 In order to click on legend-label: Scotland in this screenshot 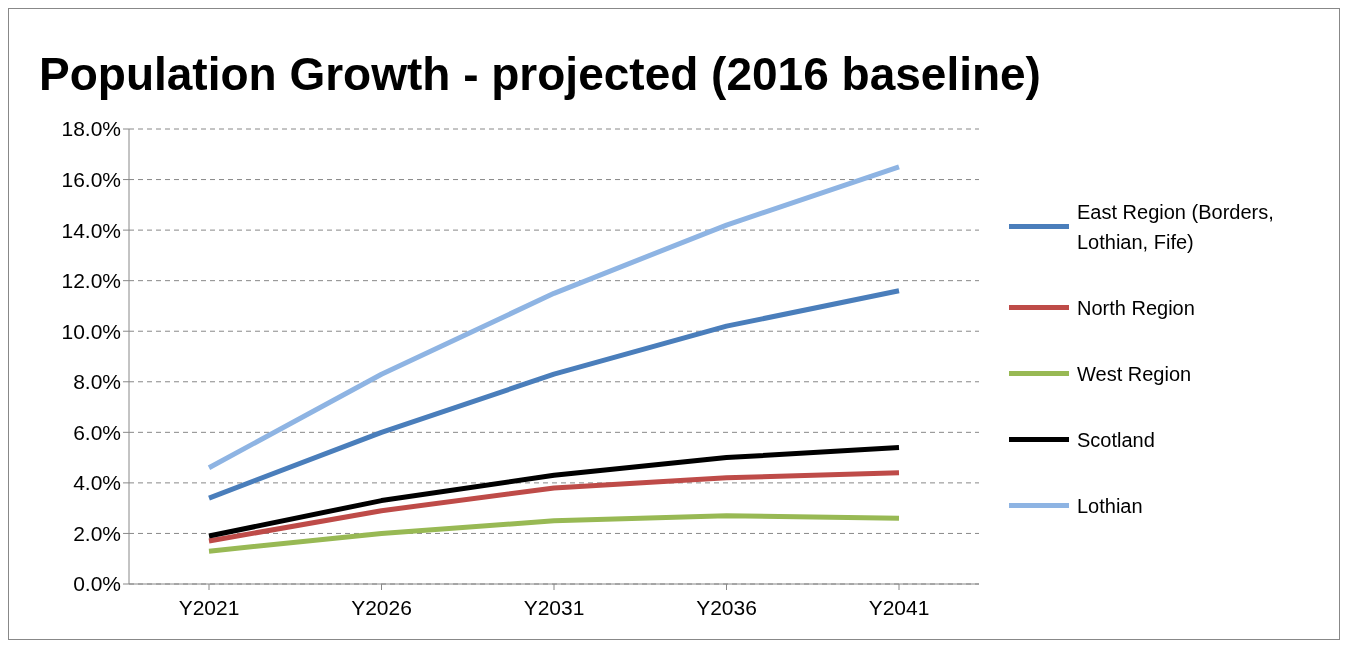, I will do `click(1116, 440)`.